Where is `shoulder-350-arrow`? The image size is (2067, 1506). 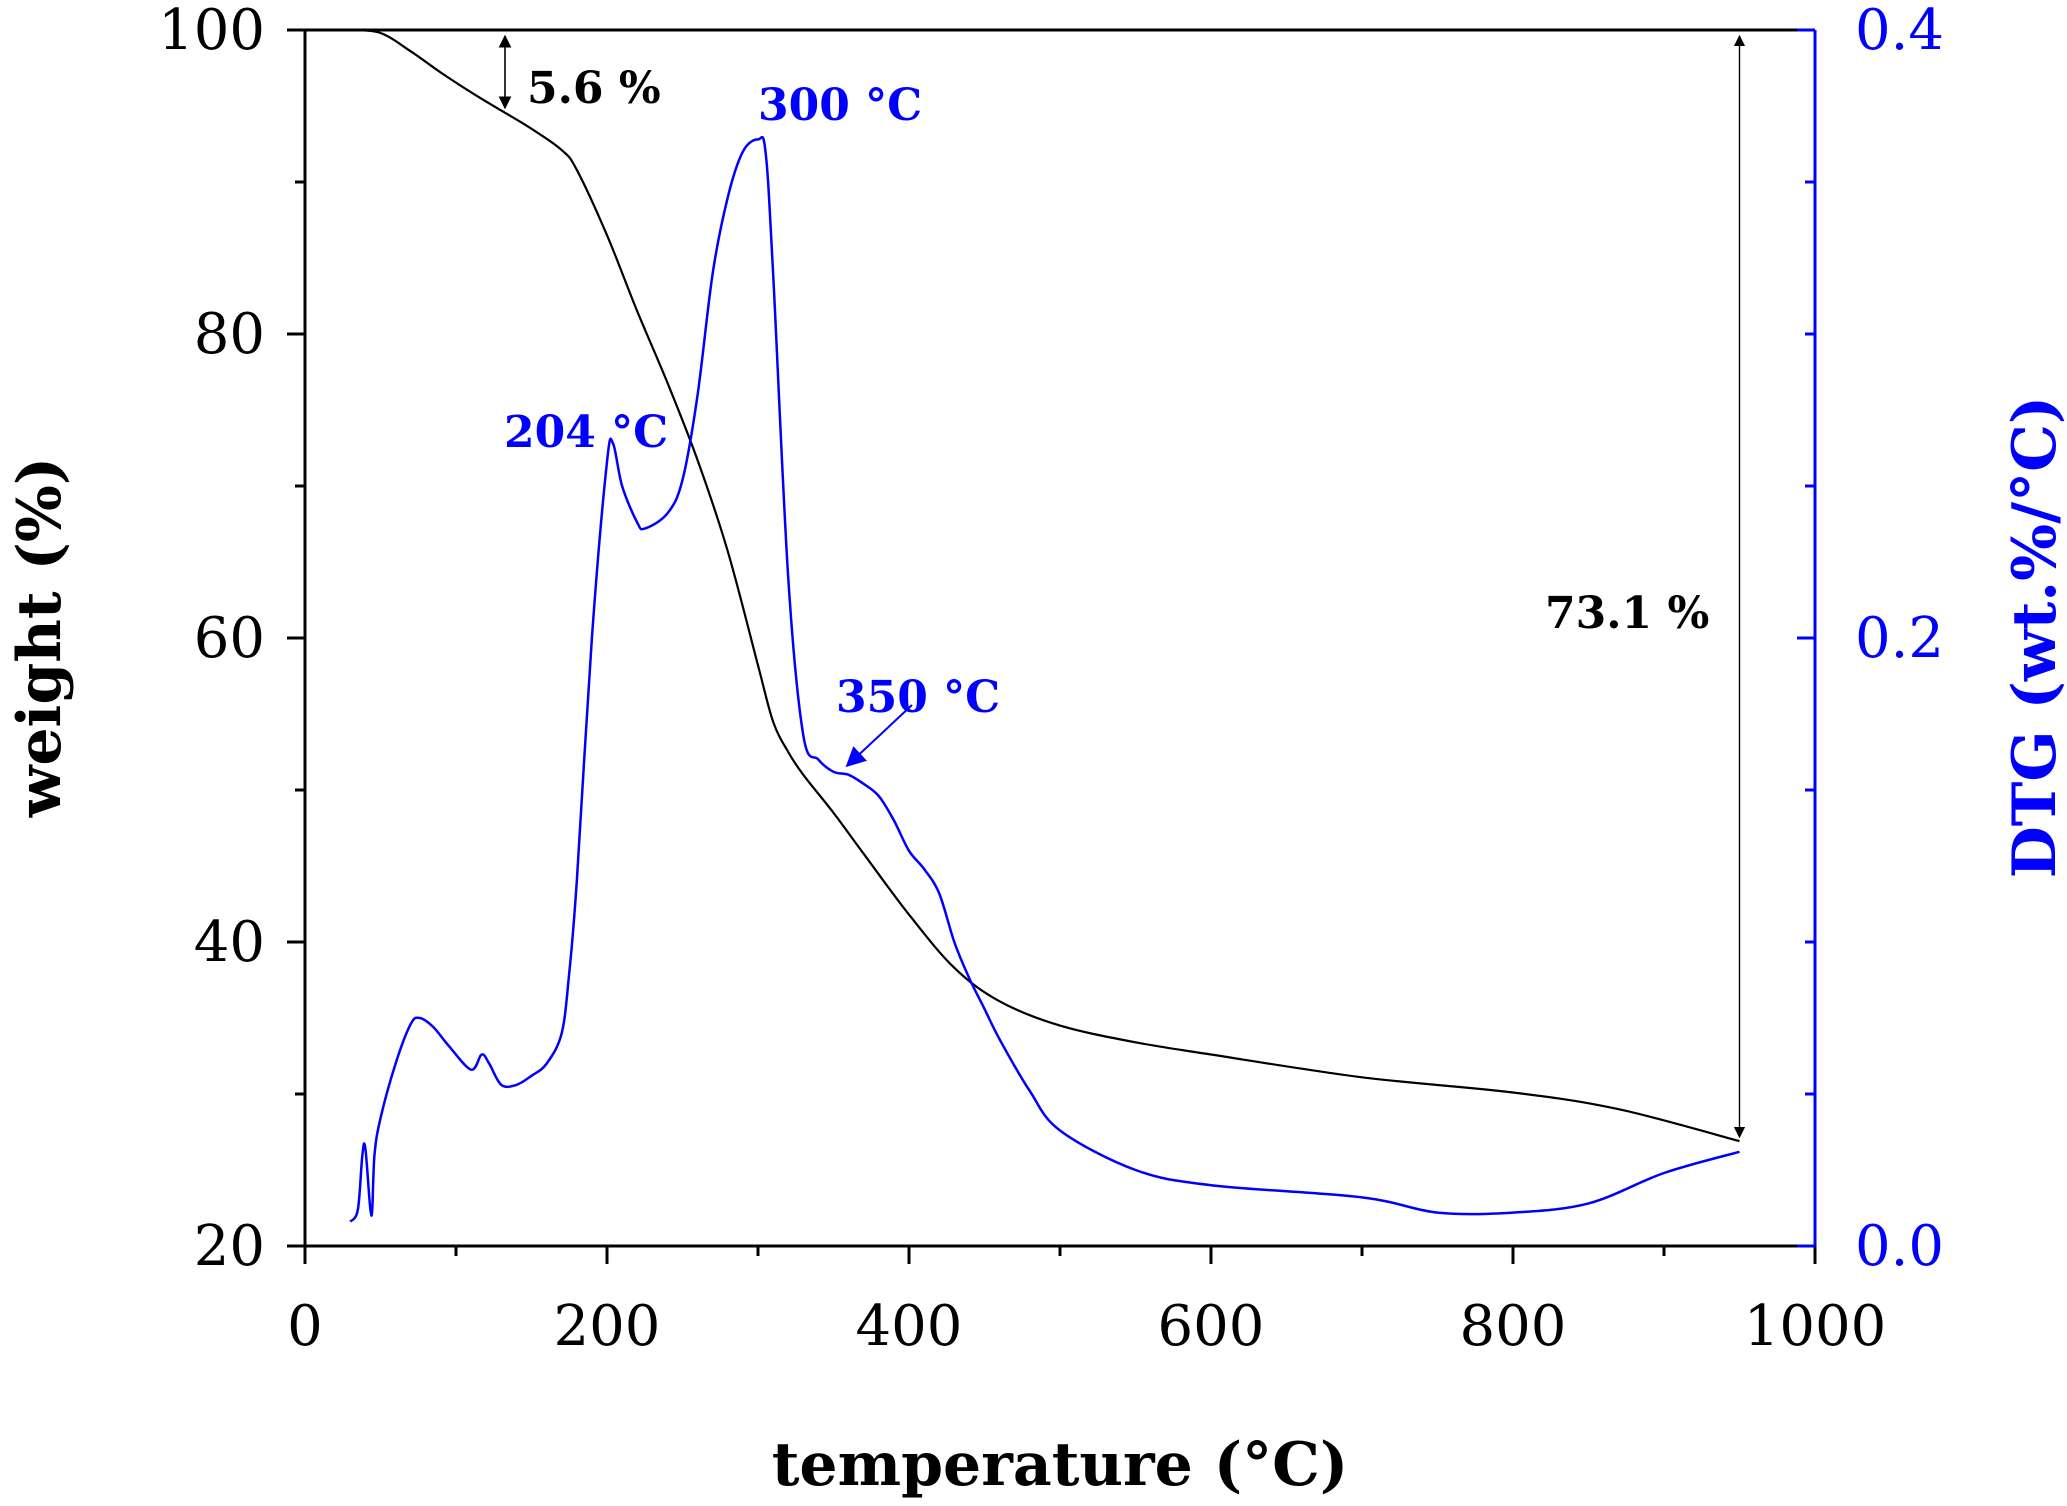 shoulder-350-arrow is located at coordinates (879, 736).